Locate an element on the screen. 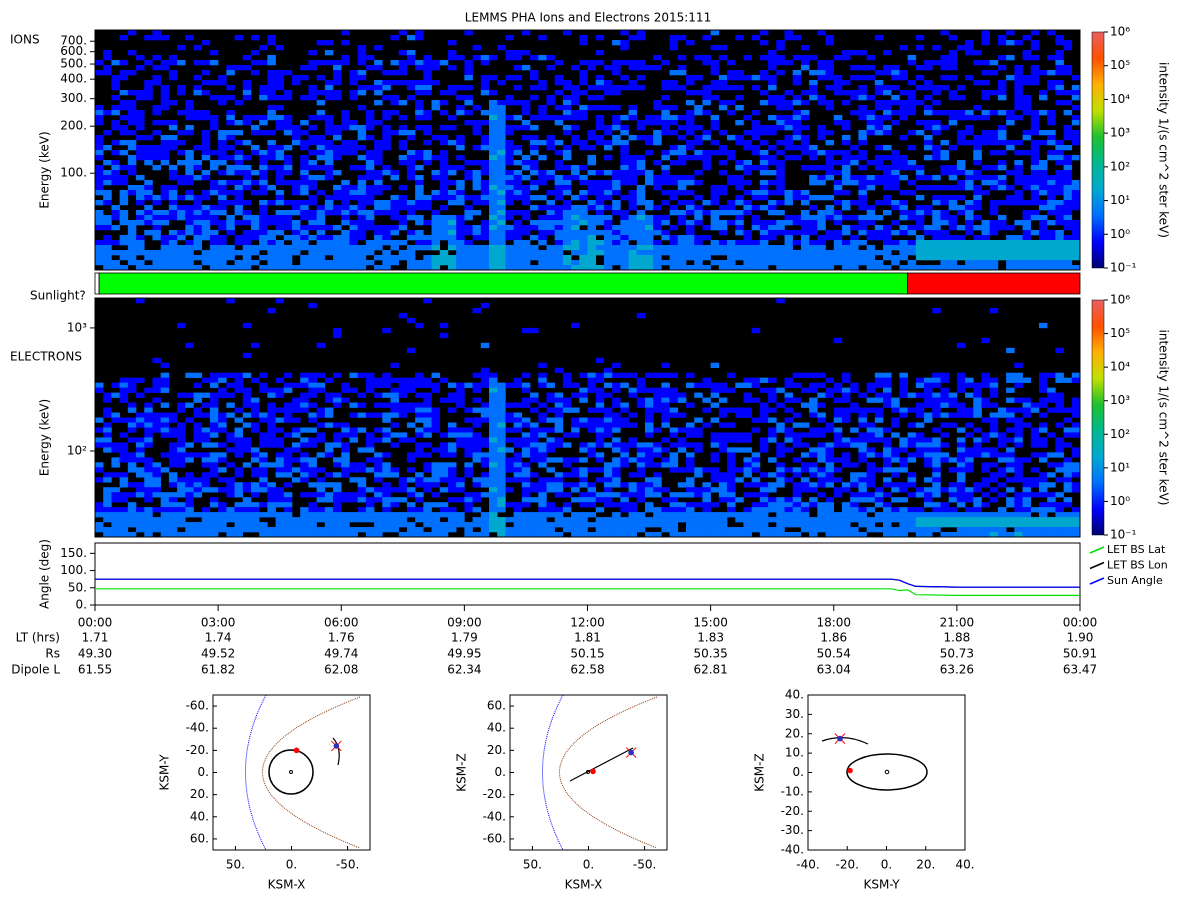  planet is located at coordinates (887, 772).